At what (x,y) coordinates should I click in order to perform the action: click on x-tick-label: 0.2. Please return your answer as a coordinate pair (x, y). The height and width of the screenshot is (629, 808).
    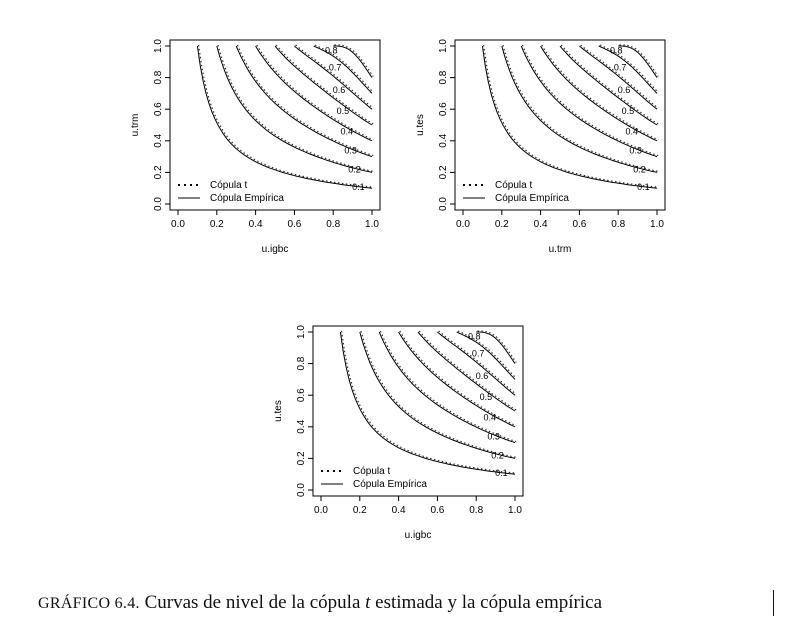
    Looking at the image, I should click on (217, 224).